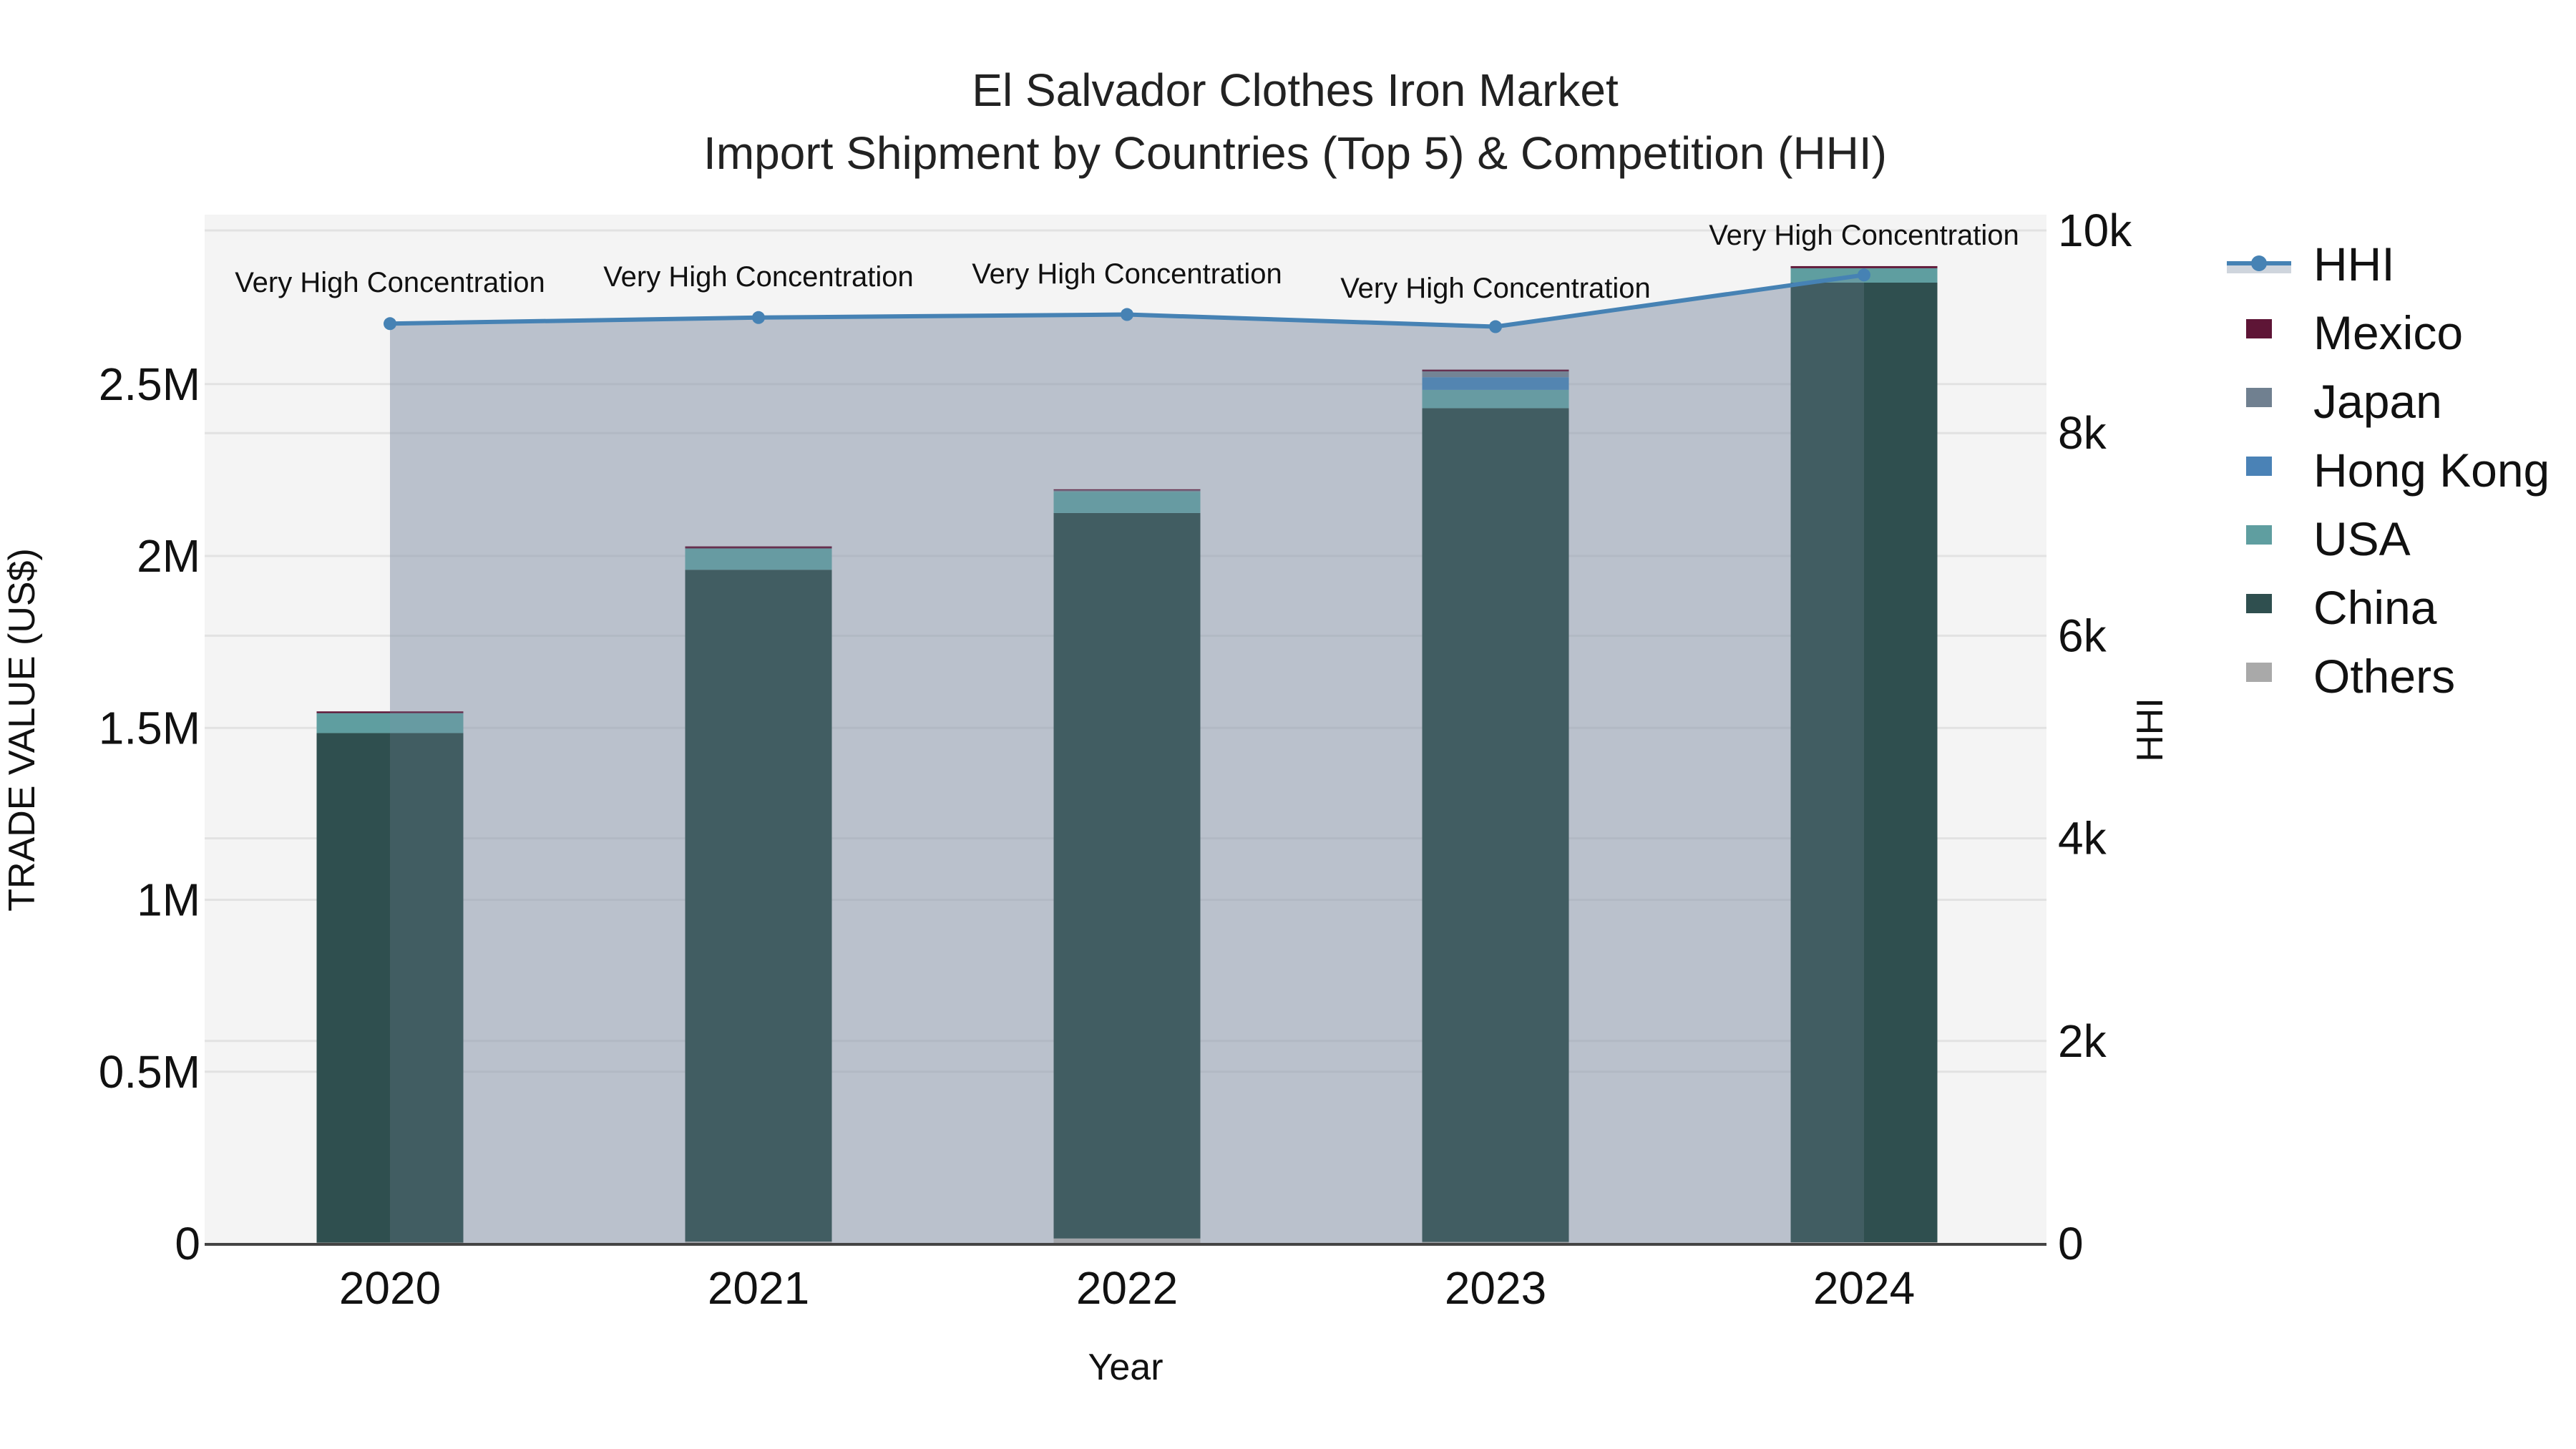  I want to click on legend: HHI Mexico Japan Hong Kong USA China Others, so click(2388, 470).